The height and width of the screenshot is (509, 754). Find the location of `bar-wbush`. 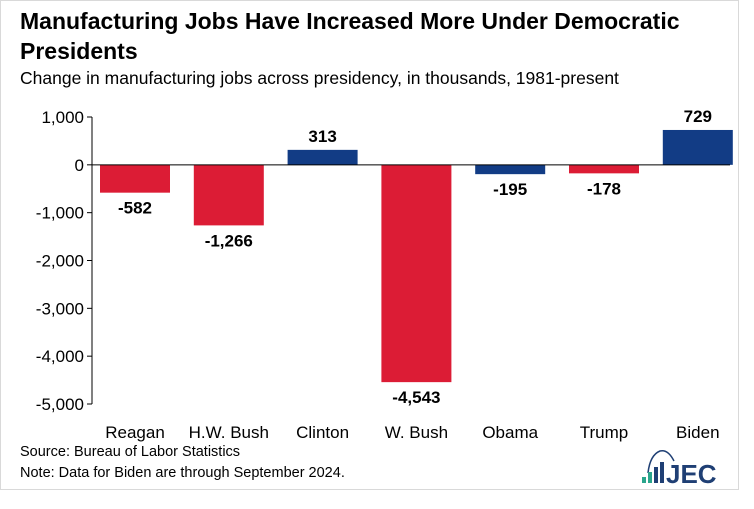

bar-wbush is located at coordinates (416, 273).